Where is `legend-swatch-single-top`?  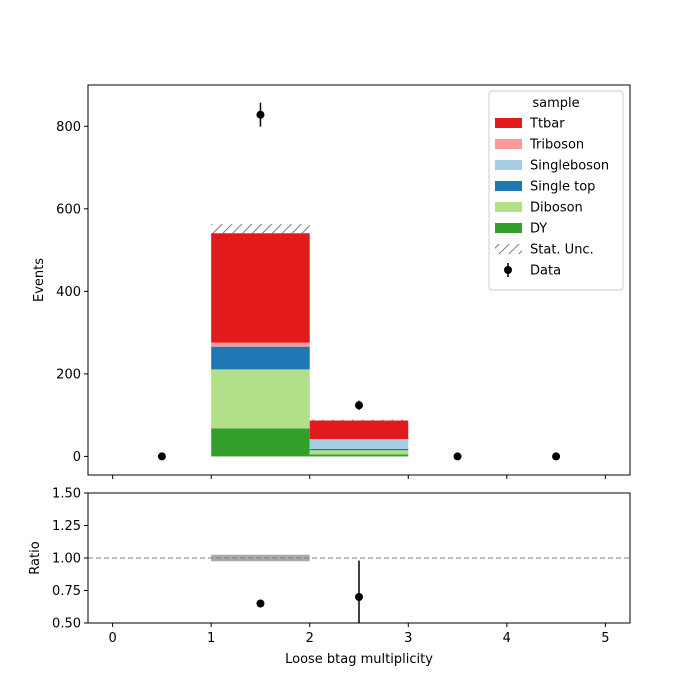
legend-swatch-single-top is located at coordinates (508, 186).